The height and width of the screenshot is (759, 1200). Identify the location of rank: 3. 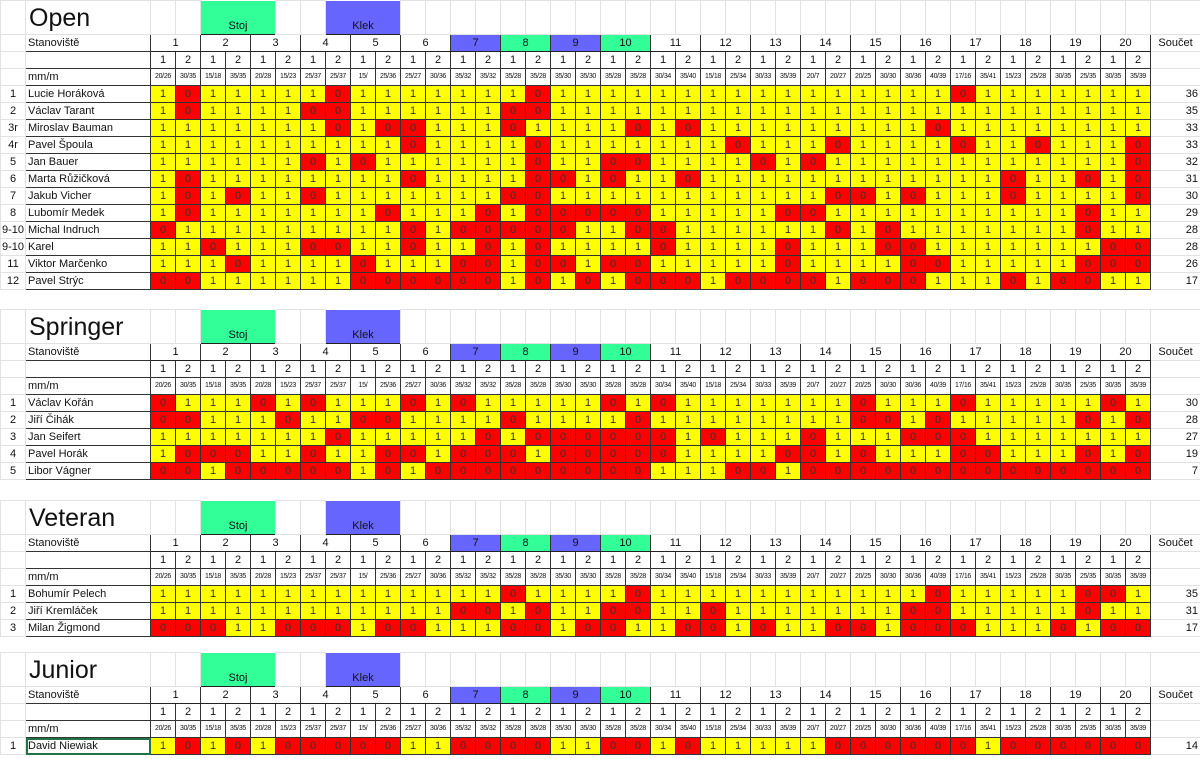
(13, 628).